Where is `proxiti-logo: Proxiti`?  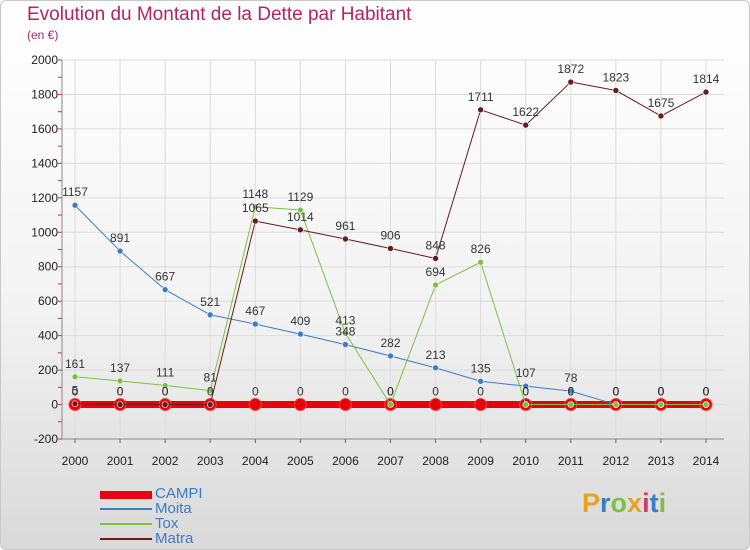 proxiti-logo: Proxiti is located at coordinates (624, 503).